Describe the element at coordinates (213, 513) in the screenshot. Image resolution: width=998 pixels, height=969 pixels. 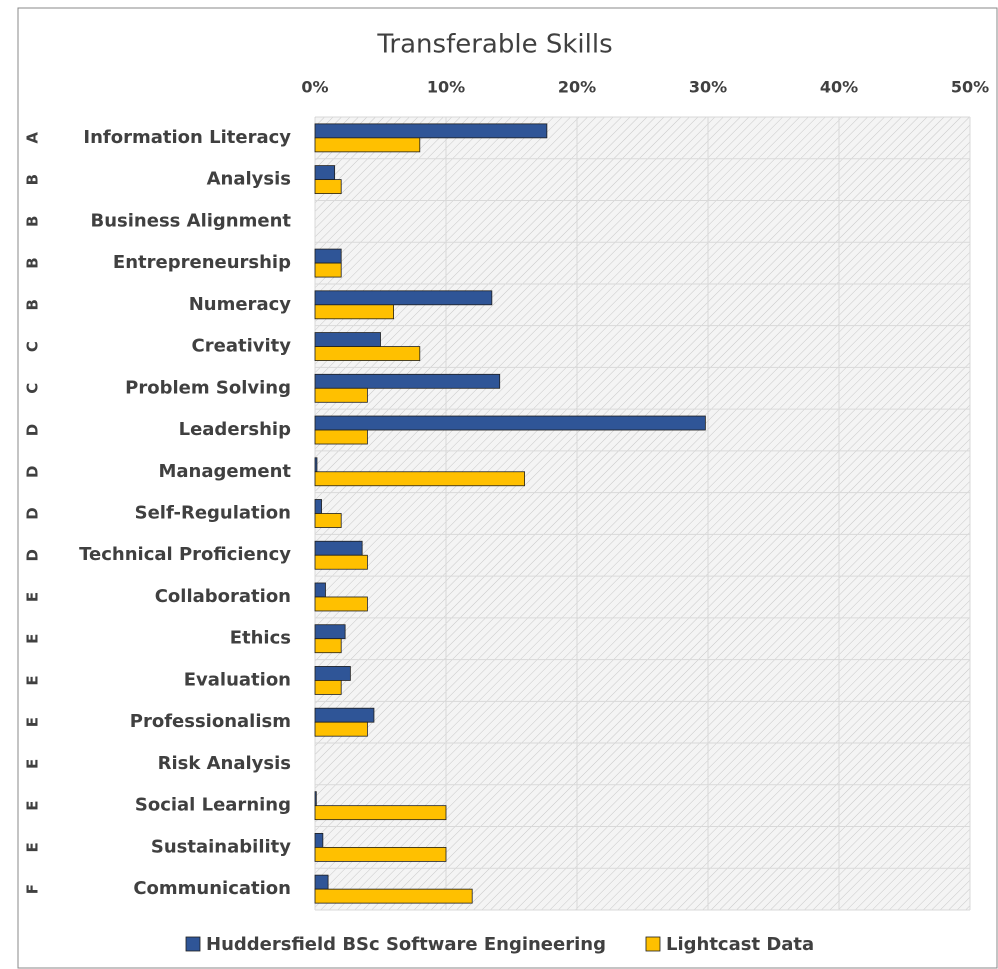
I see `category-label: Self-Regulation` at that location.